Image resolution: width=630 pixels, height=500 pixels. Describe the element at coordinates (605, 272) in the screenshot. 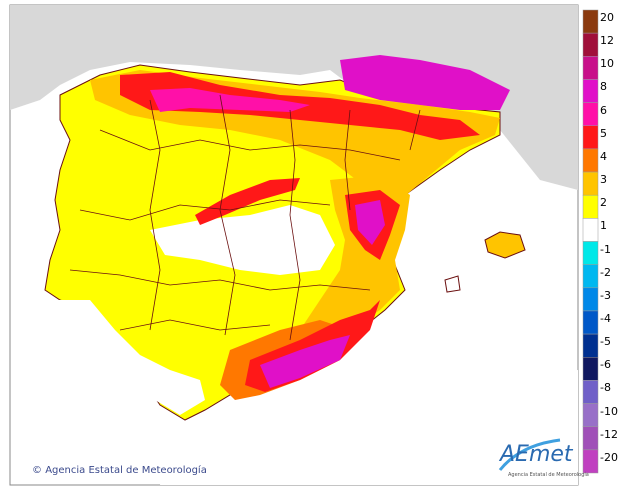

I see `legend-label: -2` at that location.